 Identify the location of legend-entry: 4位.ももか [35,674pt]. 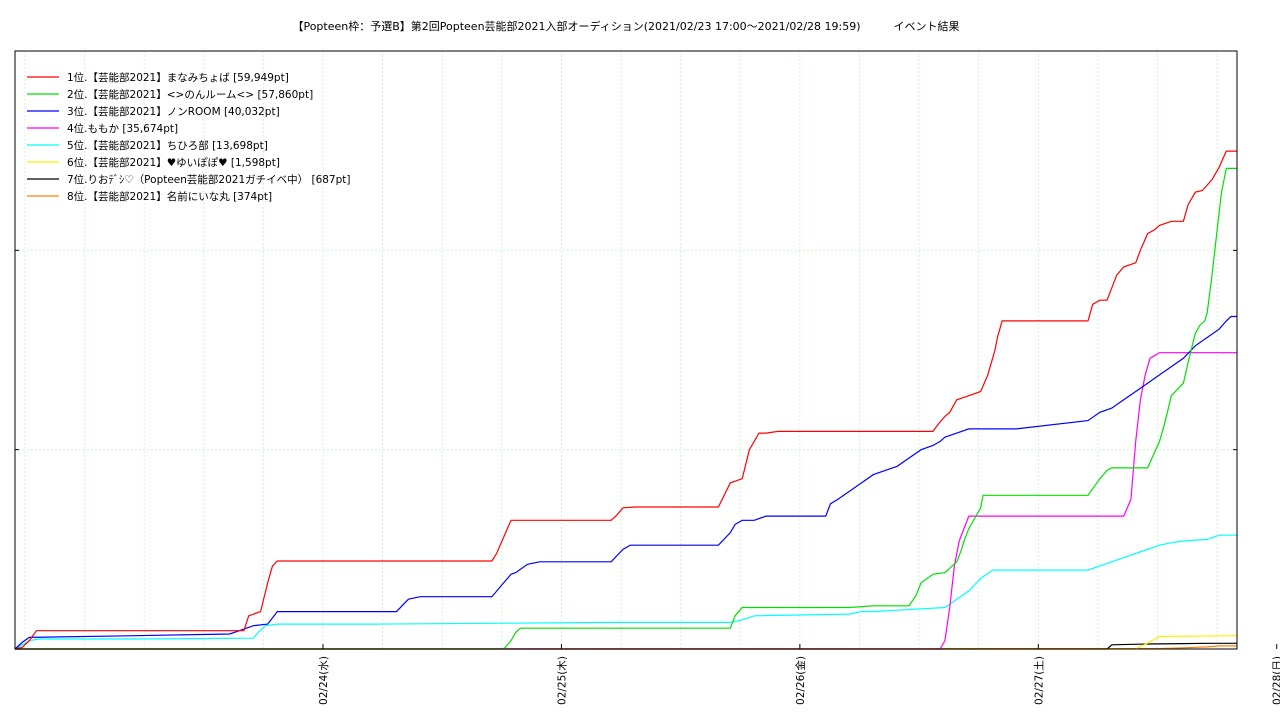
(122, 128).